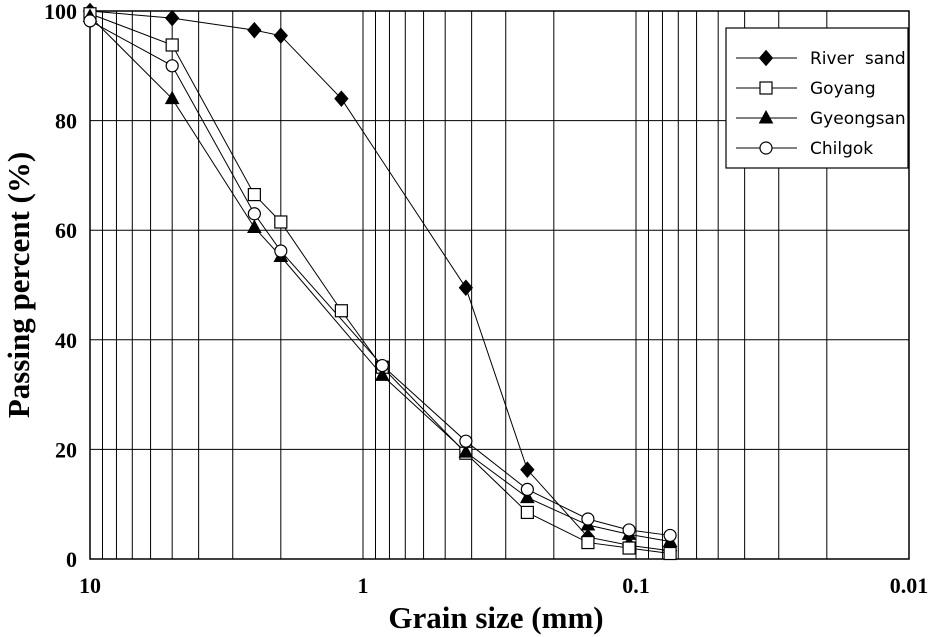 Image resolution: width=929 pixels, height=637 pixels. What do you see at coordinates (363, 585) in the screenshot?
I see `x-tick-label: 1` at bounding box center [363, 585].